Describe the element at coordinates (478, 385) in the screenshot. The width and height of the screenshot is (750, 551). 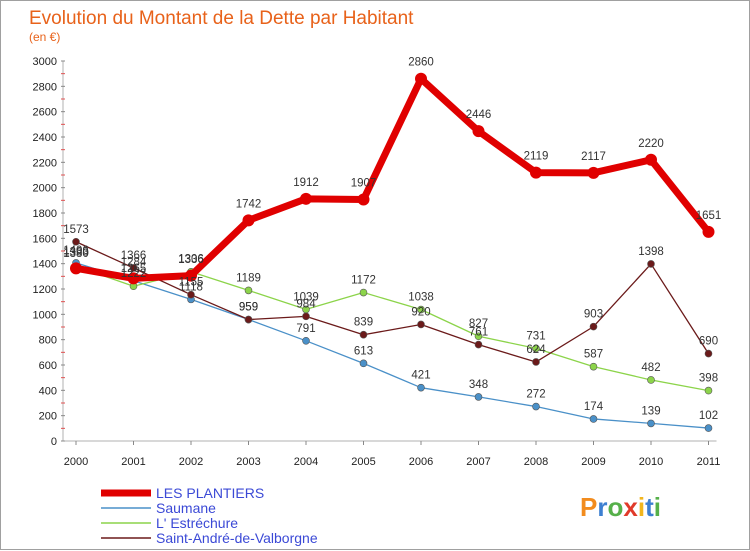
I see `data-label: 348` at that location.